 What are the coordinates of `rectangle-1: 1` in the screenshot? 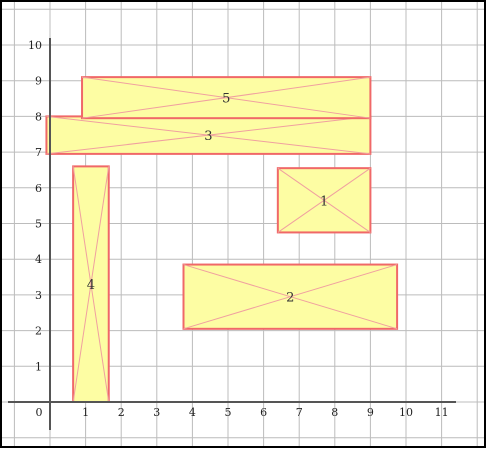 It's located at (324, 200).